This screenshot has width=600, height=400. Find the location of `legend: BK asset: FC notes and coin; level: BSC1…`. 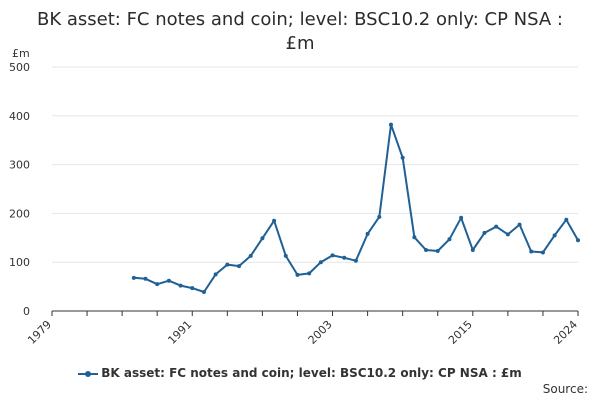

legend: BK asset: FC notes and coin; level: BSC1… is located at coordinates (300, 373).